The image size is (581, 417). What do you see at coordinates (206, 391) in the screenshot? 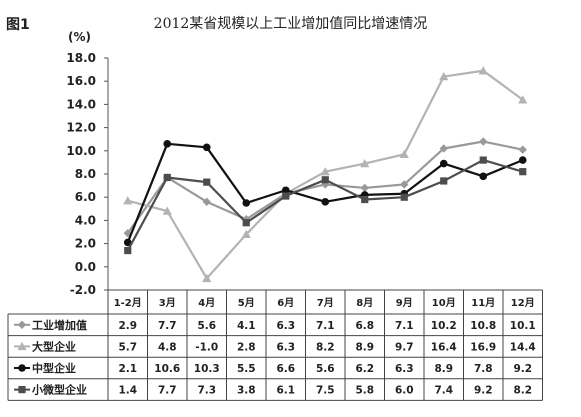
I see `table-cell: 7.3` at bounding box center [206, 391].